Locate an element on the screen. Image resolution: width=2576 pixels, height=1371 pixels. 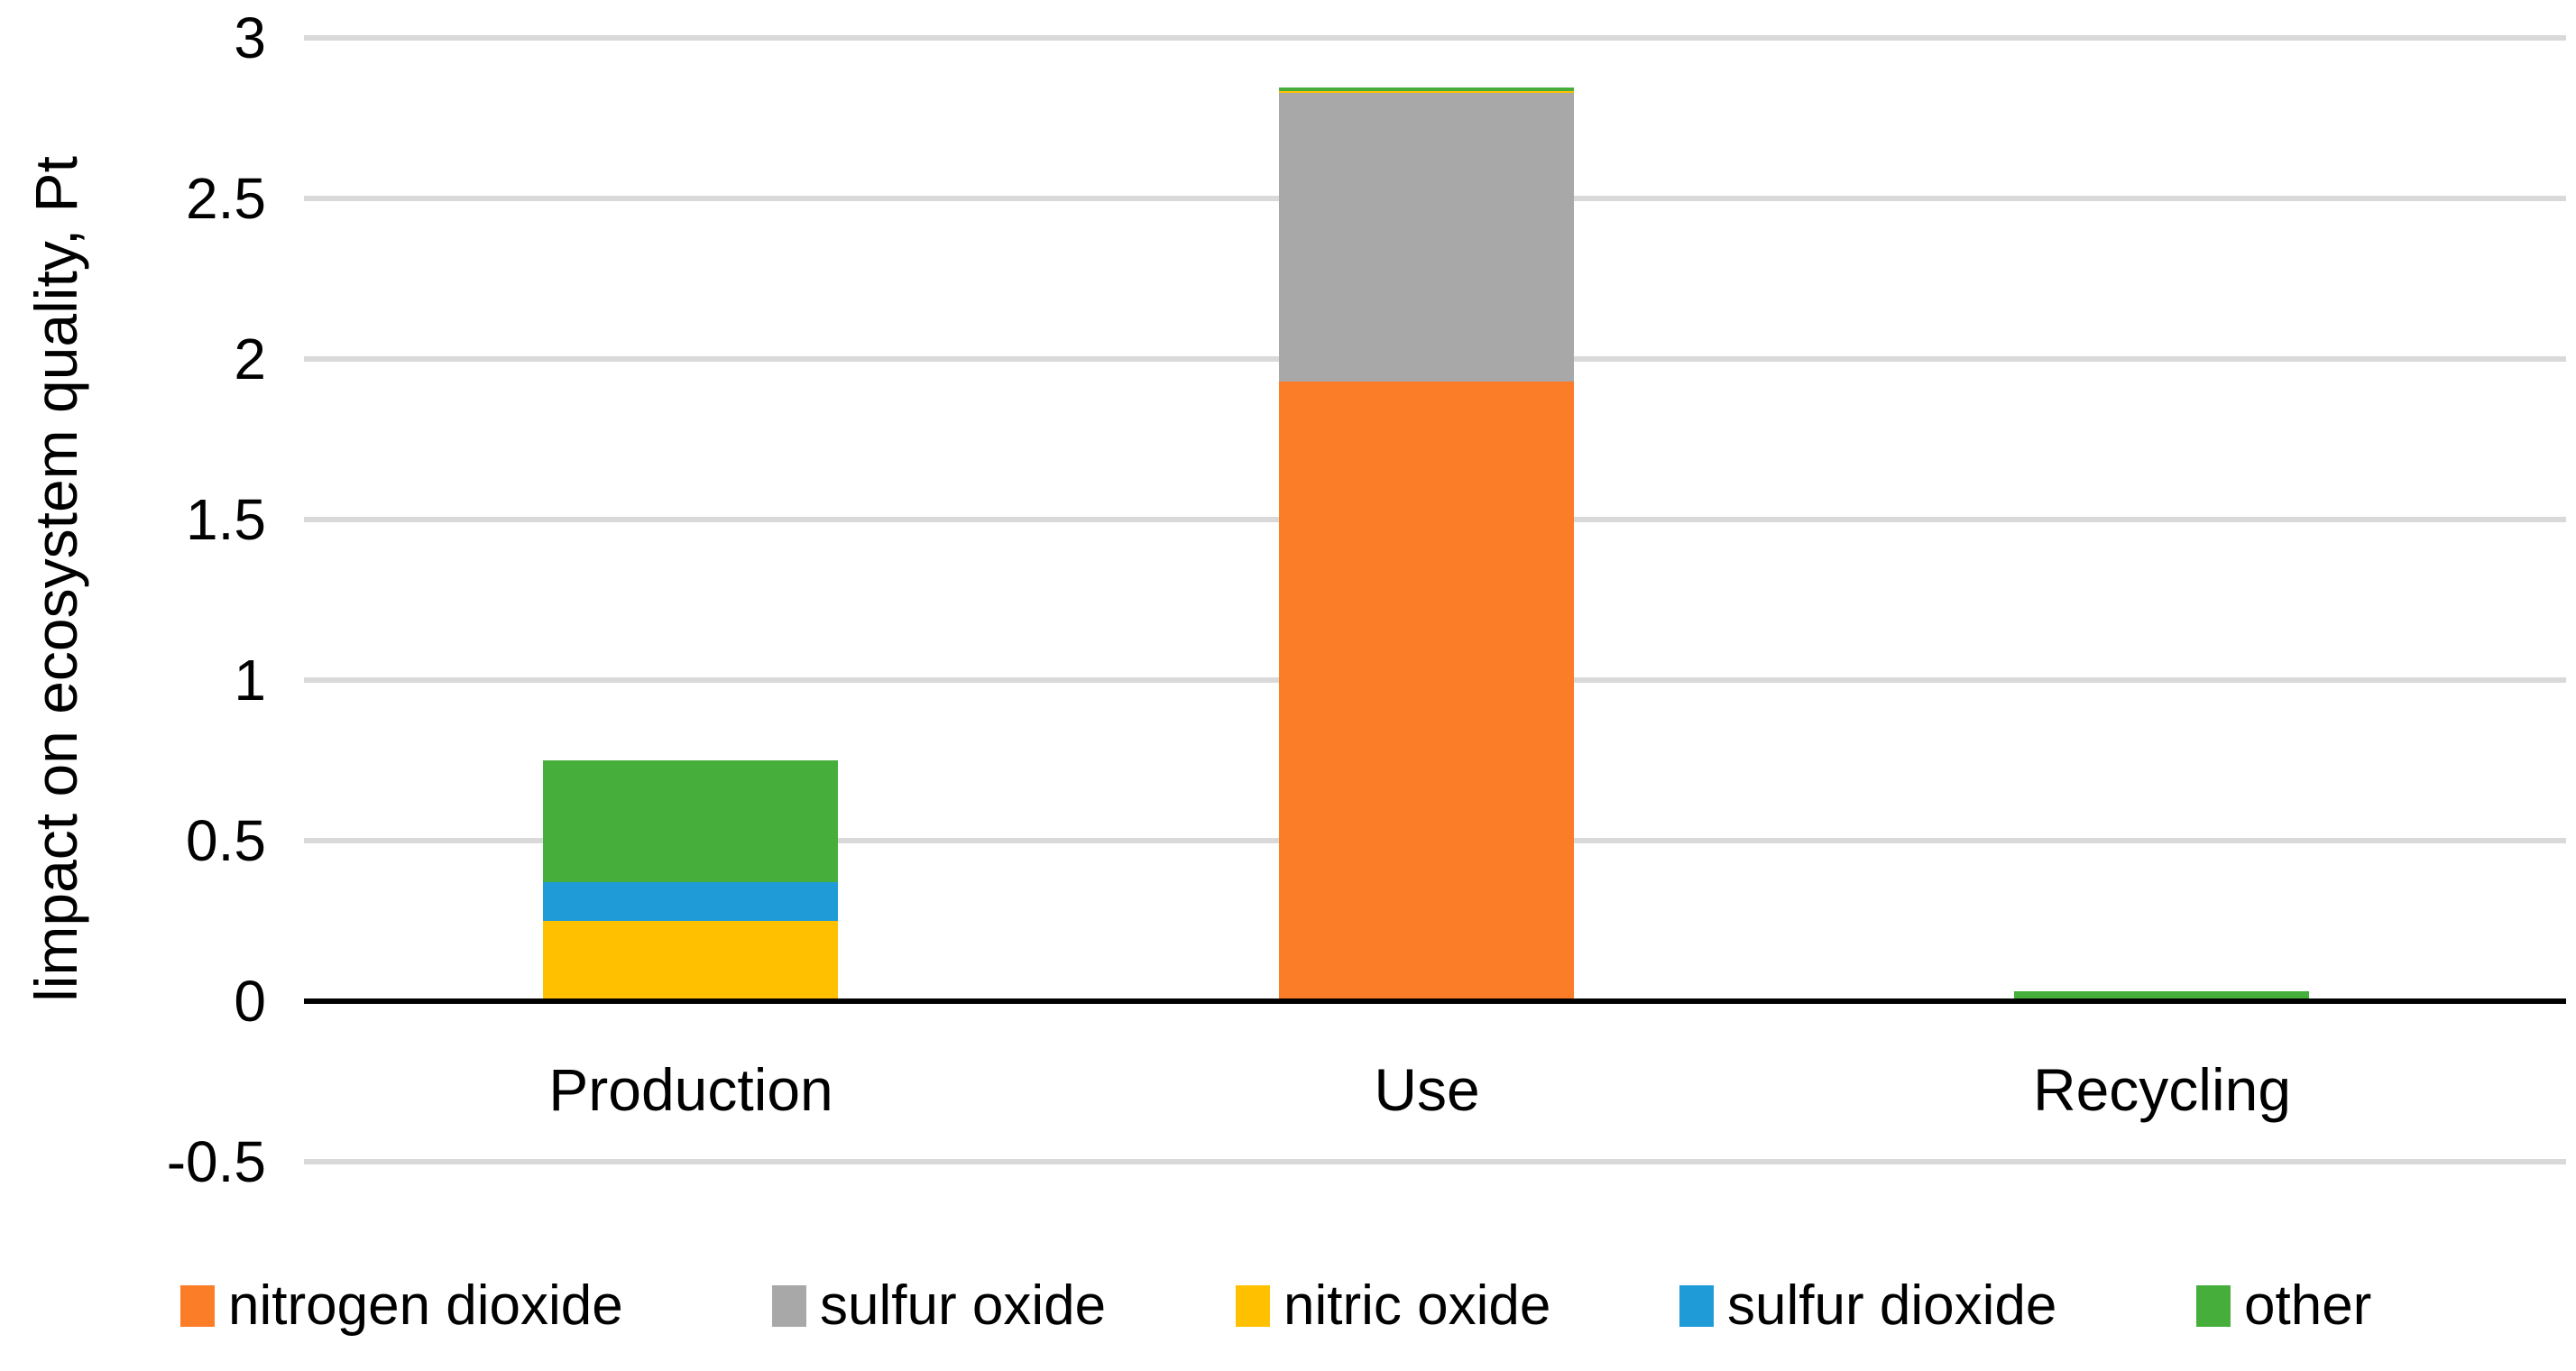
y-tick-label: 1.5 is located at coordinates (226, 519).